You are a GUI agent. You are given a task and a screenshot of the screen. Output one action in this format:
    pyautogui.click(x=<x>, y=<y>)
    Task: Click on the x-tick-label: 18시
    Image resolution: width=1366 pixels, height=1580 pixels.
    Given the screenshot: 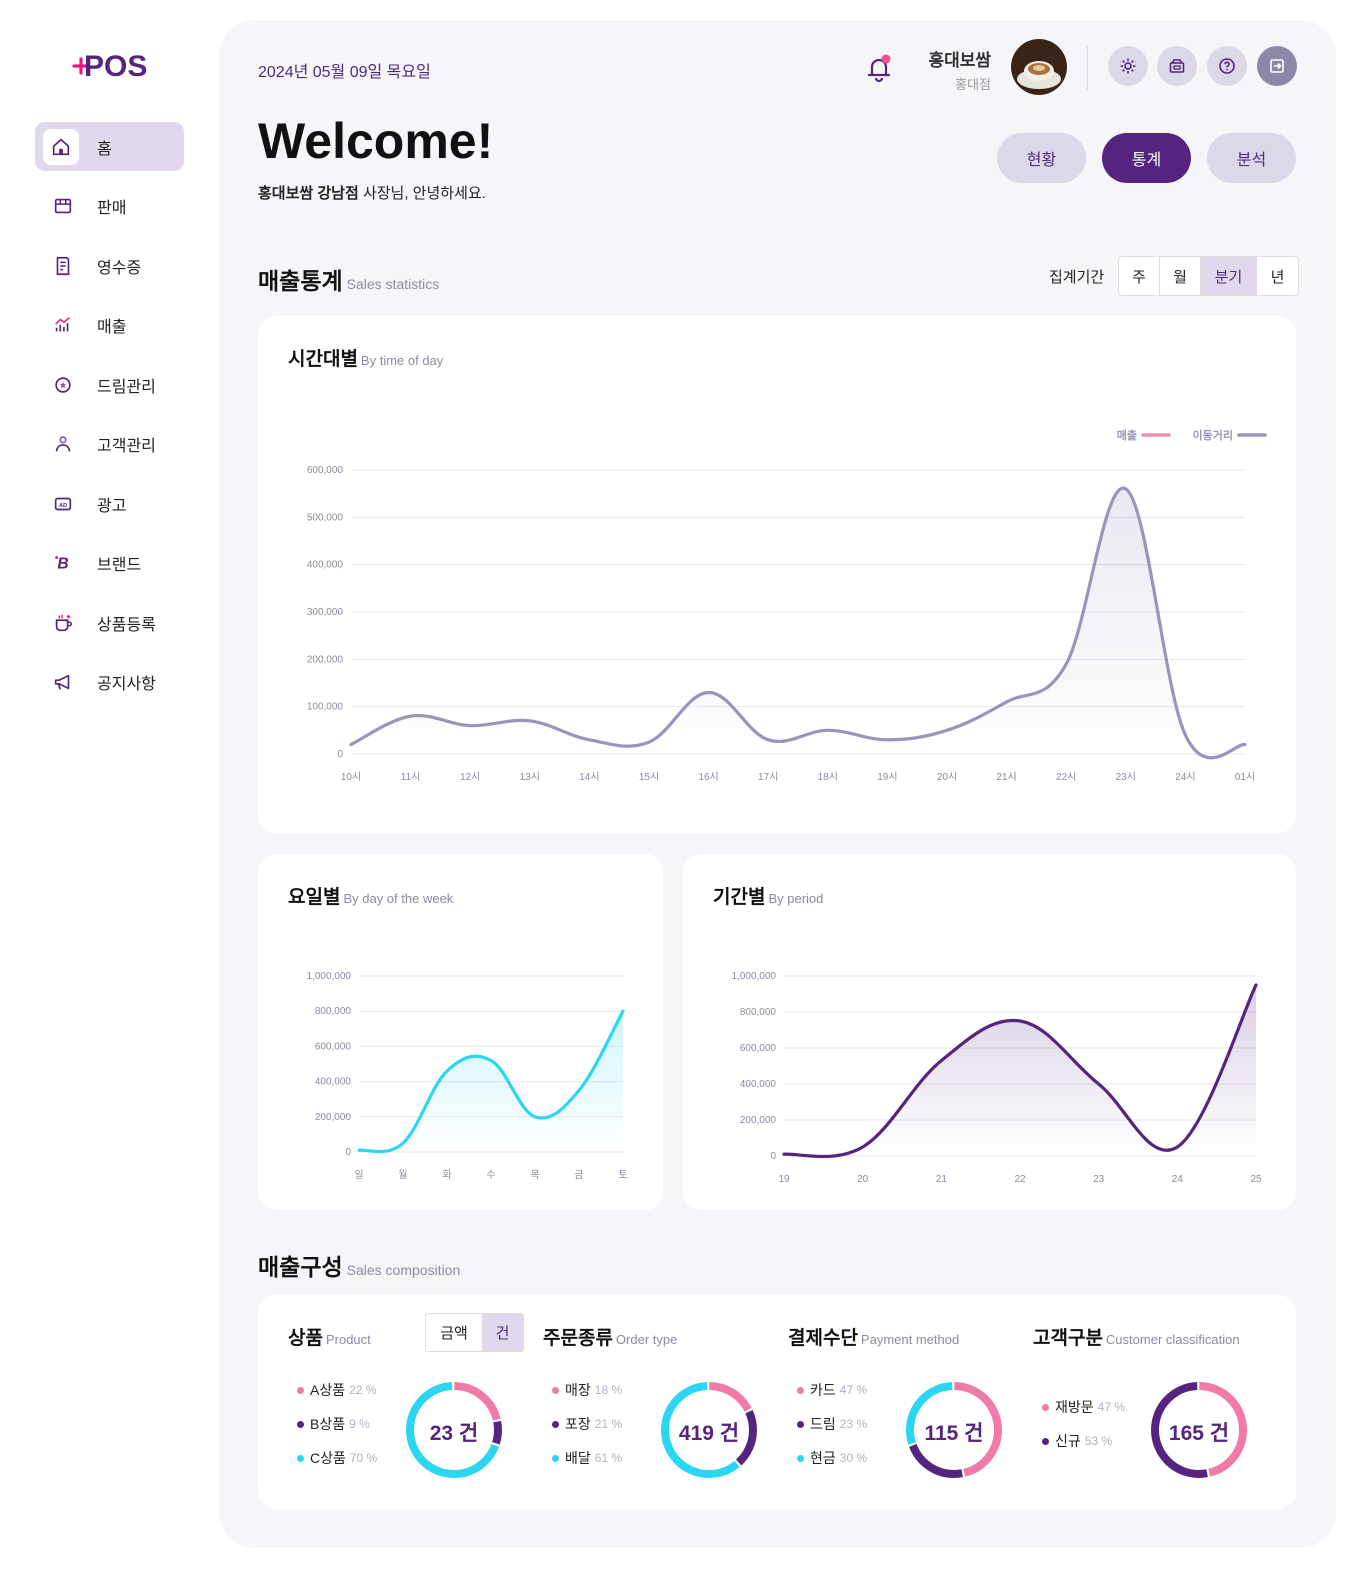 What is the action you would take?
    pyautogui.click(x=828, y=777)
    